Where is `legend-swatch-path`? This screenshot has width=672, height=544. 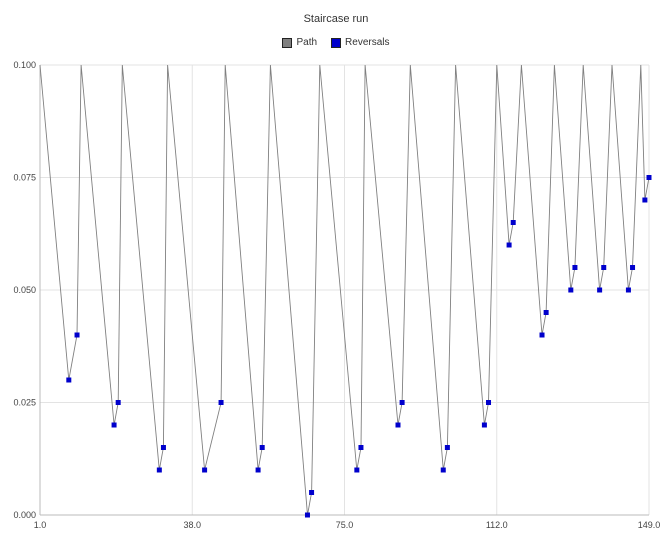 legend-swatch-path is located at coordinates (287, 42).